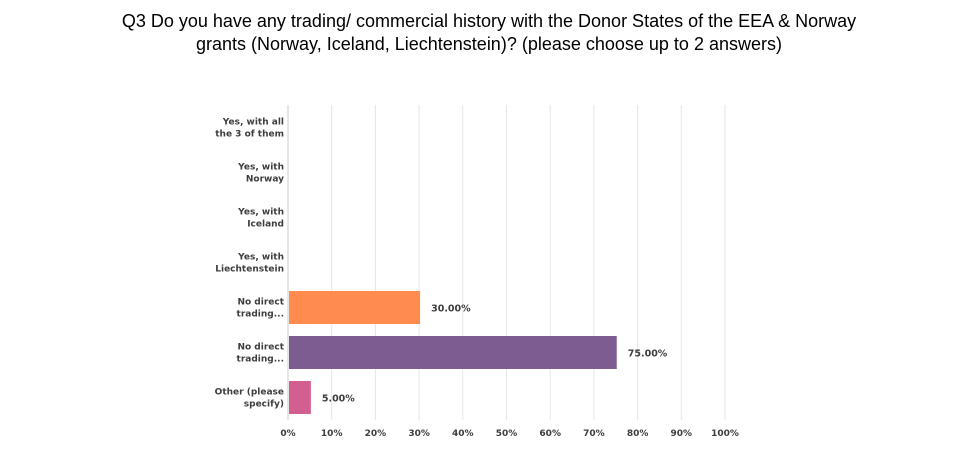  What do you see at coordinates (332, 434) in the screenshot?
I see `x-tick-label: 10%` at bounding box center [332, 434].